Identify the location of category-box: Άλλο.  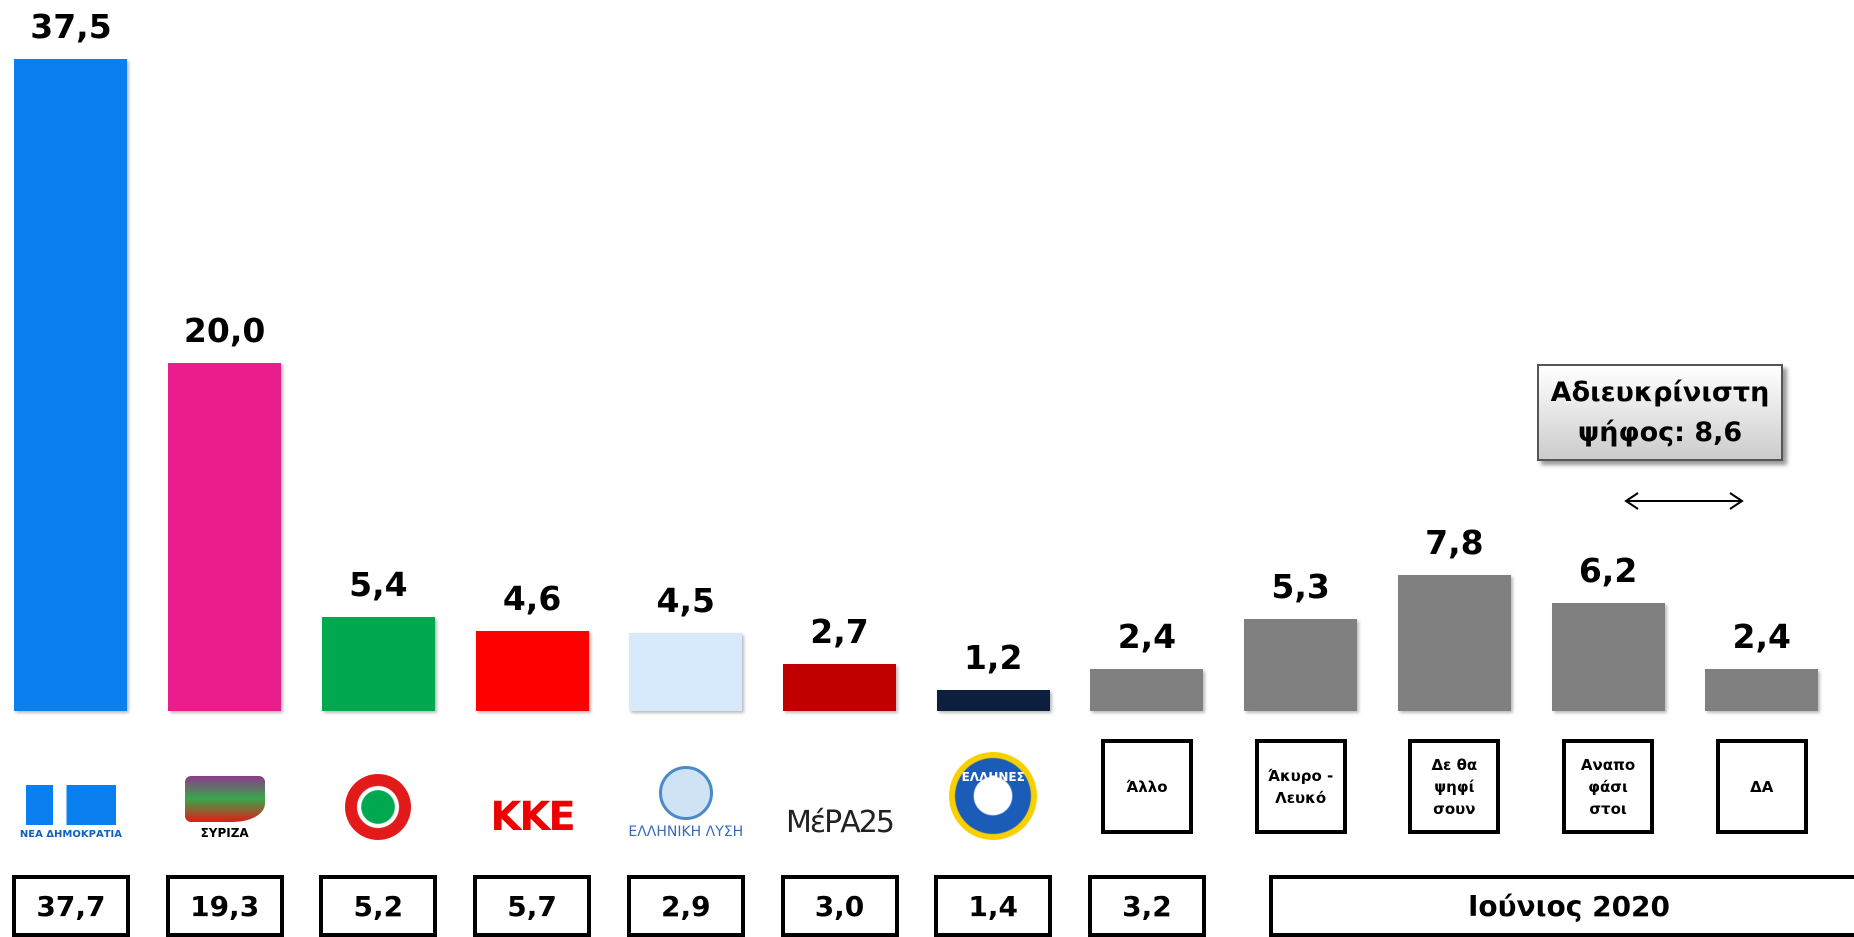
(1146, 786).